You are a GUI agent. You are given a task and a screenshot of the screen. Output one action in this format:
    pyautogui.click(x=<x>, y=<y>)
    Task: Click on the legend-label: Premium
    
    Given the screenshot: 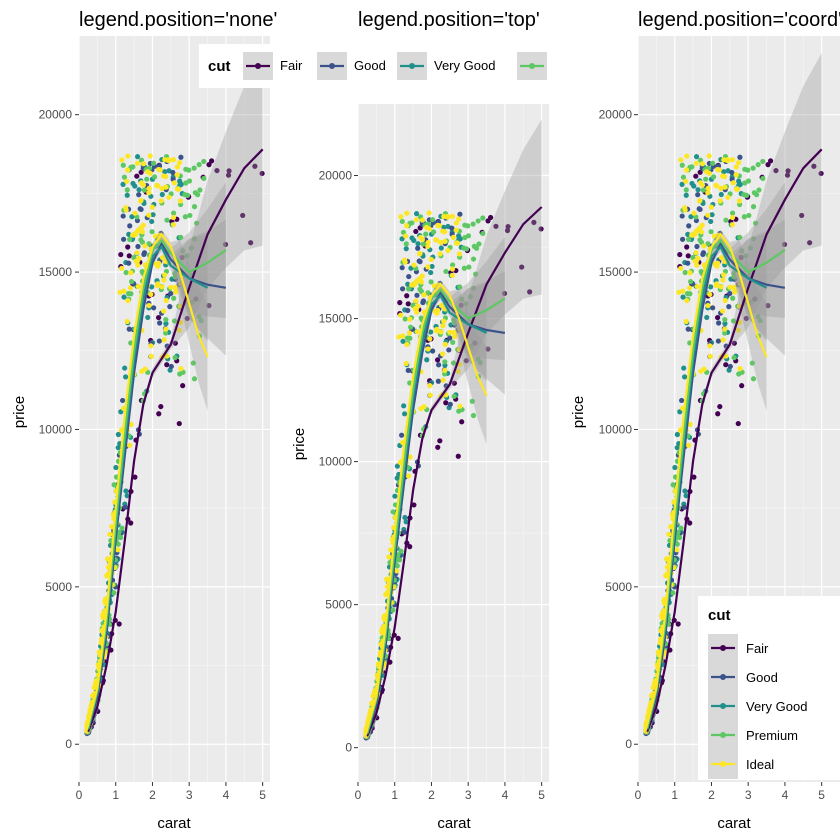 What is the action you would take?
    pyautogui.click(x=772, y=735)
    